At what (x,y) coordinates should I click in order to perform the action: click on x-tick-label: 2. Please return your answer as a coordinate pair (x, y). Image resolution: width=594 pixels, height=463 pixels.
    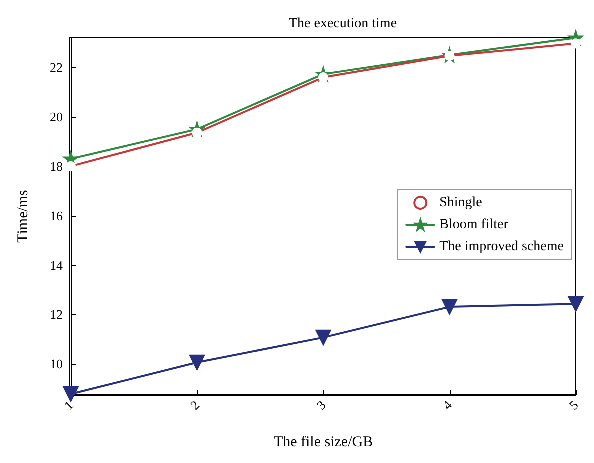
    Looking at the image, I should click on (195, 405).